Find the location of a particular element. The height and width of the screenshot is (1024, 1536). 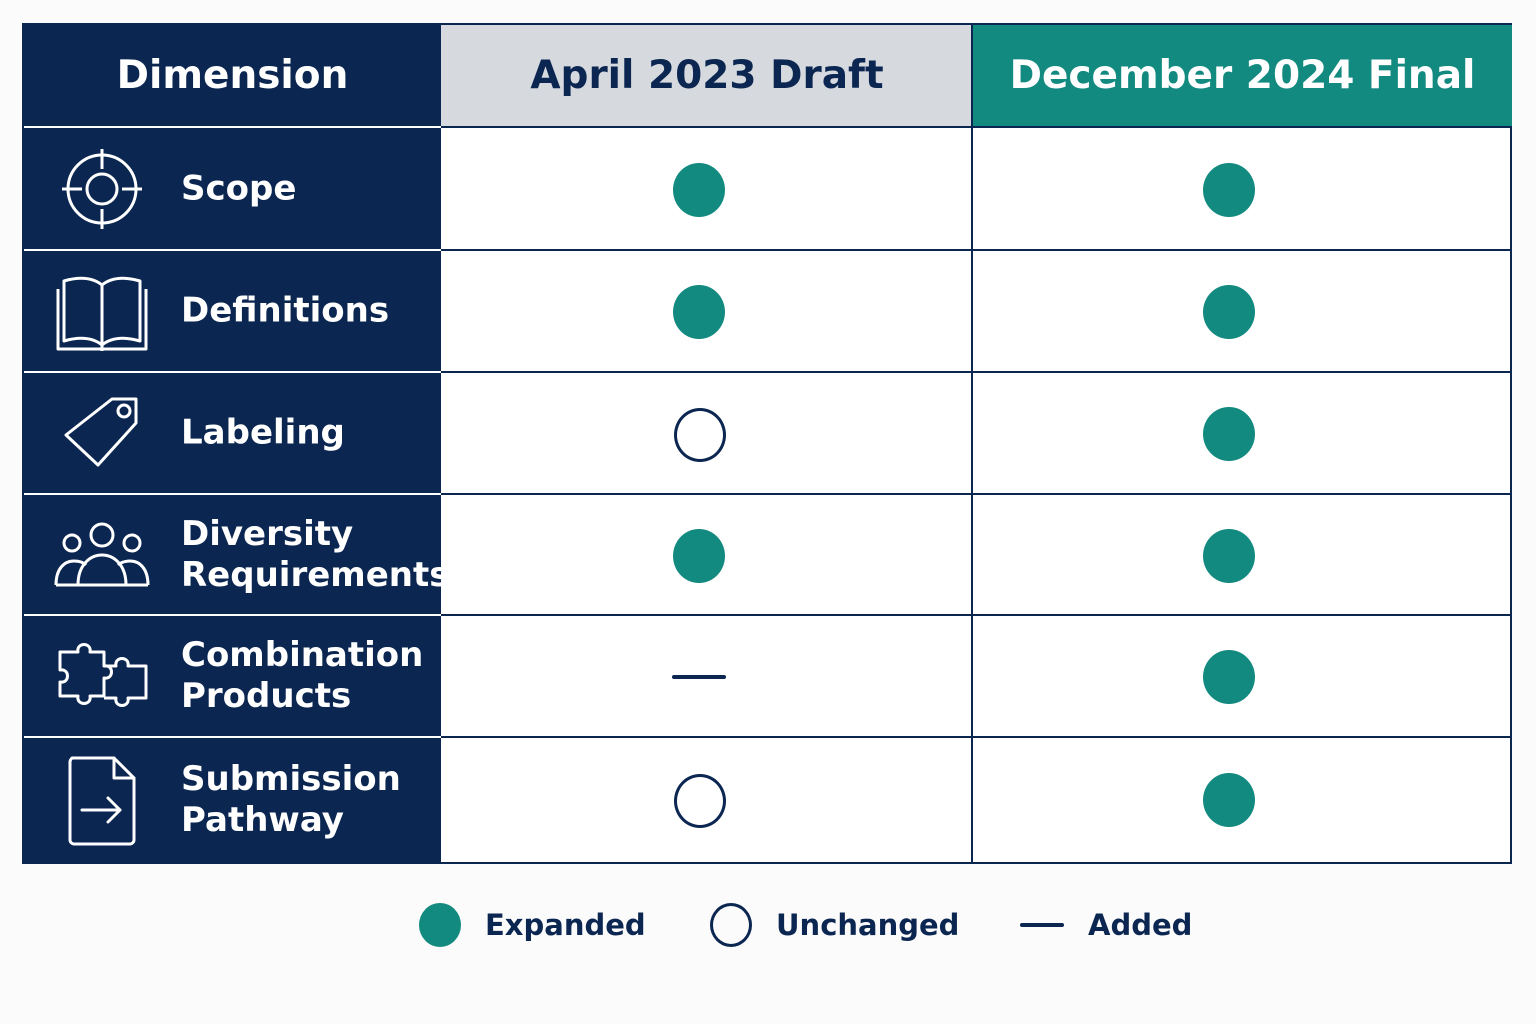

book-icon is located at coordinates (102, 311).